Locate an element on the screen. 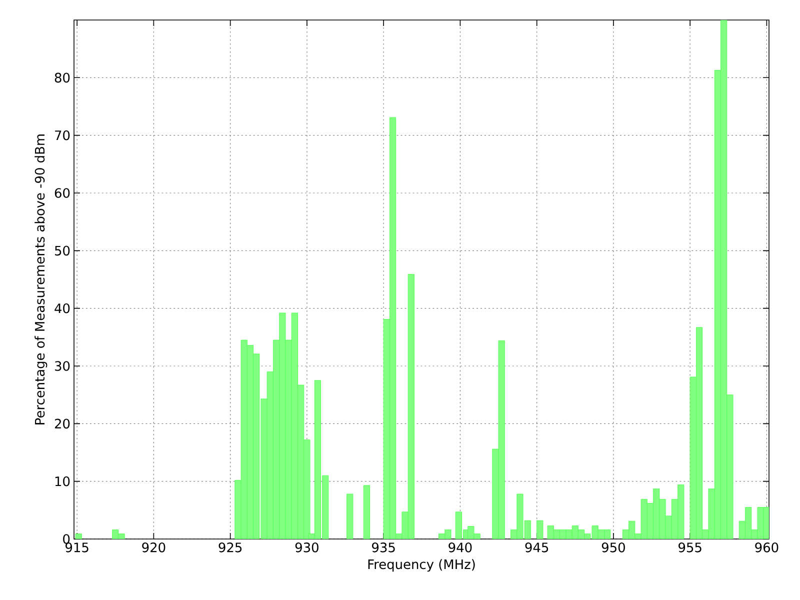 The image size is (800, 600). y-tick-label: 60 is located at coordinates (62, 193).